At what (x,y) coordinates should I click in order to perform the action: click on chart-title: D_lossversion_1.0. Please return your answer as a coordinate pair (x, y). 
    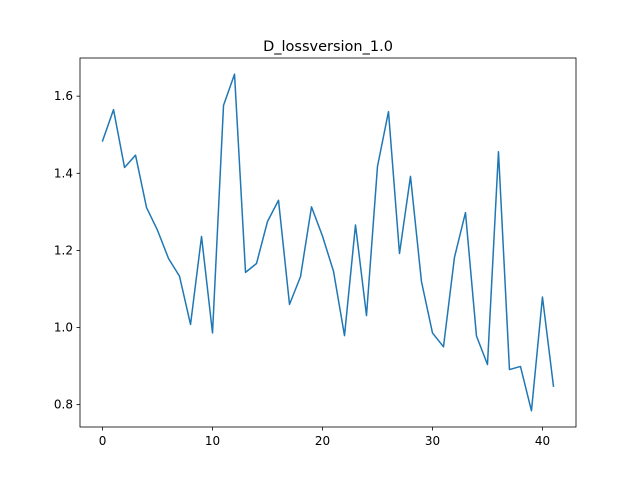
    Looking at the image, I should click on (328, 47).